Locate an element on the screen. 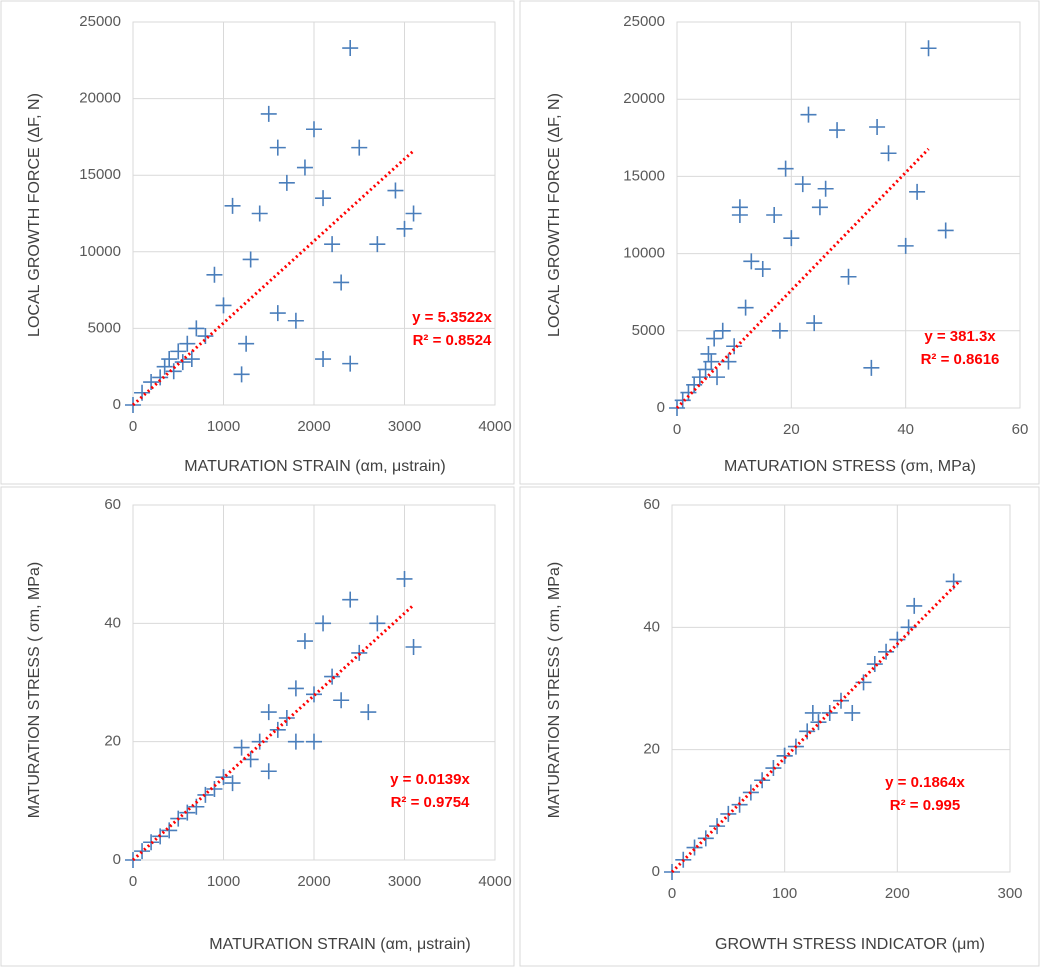  x-tick-label: 60 is located at coordinates (1020, 429).